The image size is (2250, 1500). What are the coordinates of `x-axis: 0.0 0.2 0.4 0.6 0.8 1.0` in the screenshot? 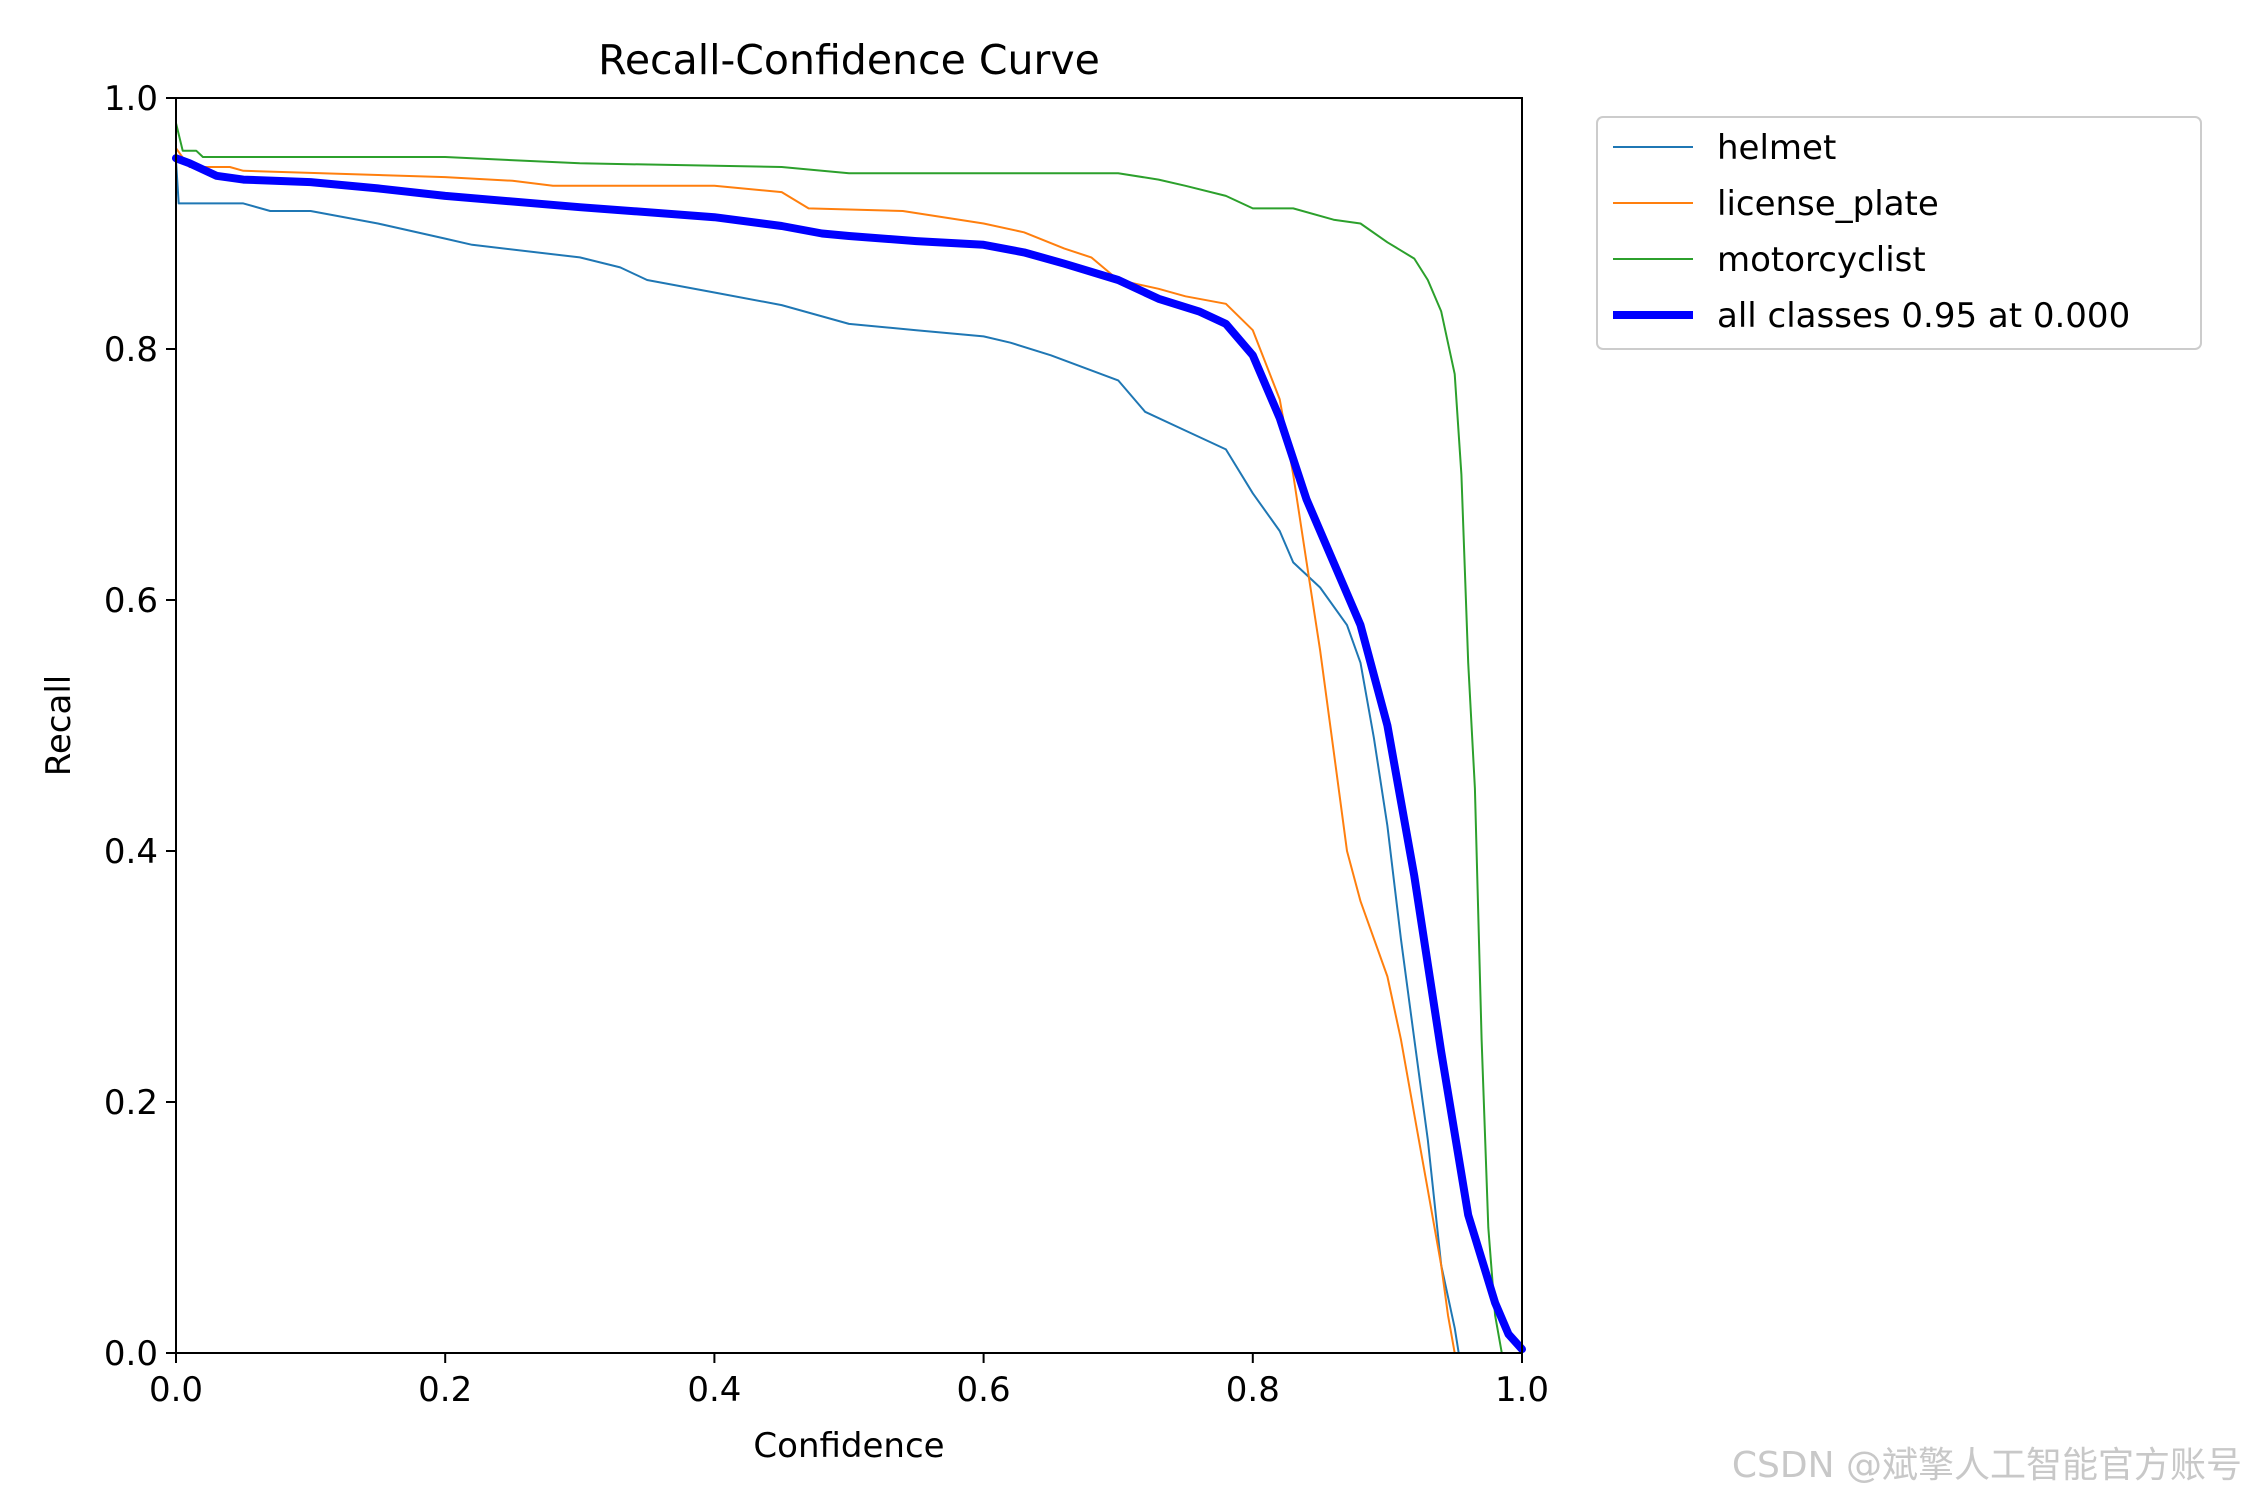 It's located at (849, 1381).